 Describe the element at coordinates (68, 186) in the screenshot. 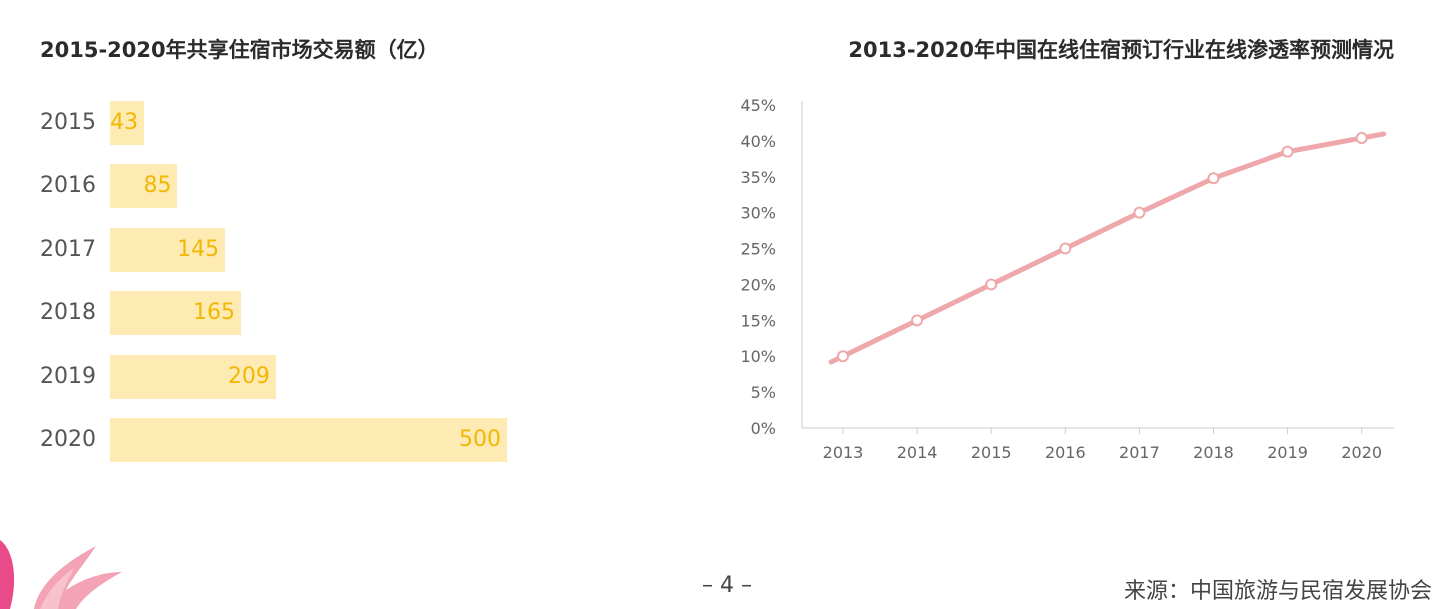

I see `bar-category-label: 2016` at that location.